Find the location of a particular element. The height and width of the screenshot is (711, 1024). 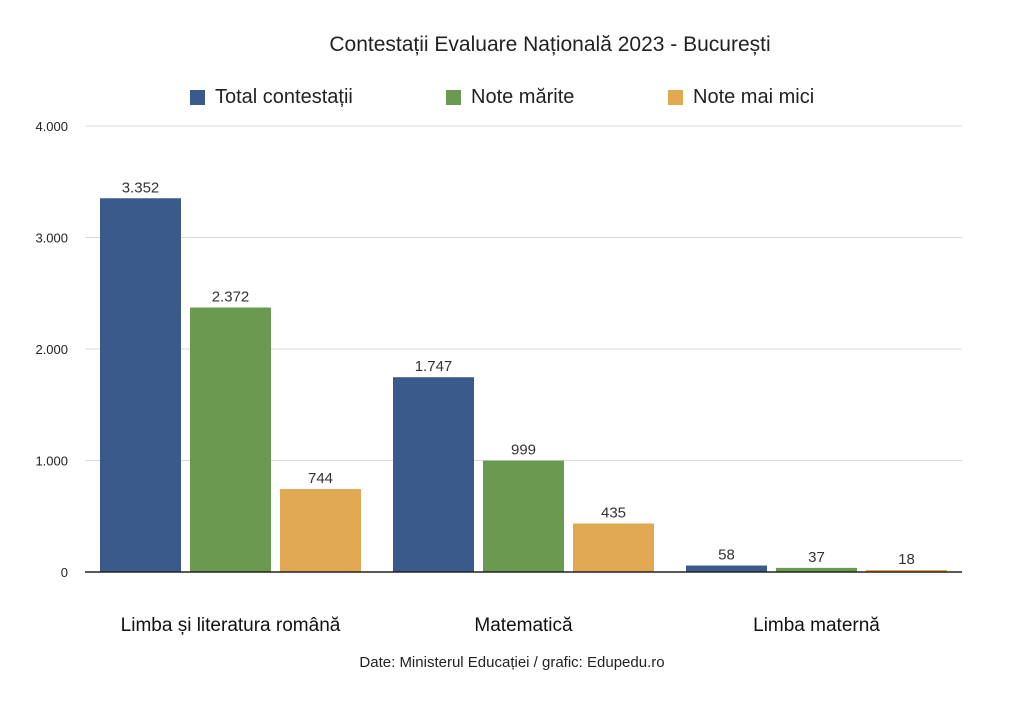

legend-label-marite: Note mărite is located at coordinates (523, 97).